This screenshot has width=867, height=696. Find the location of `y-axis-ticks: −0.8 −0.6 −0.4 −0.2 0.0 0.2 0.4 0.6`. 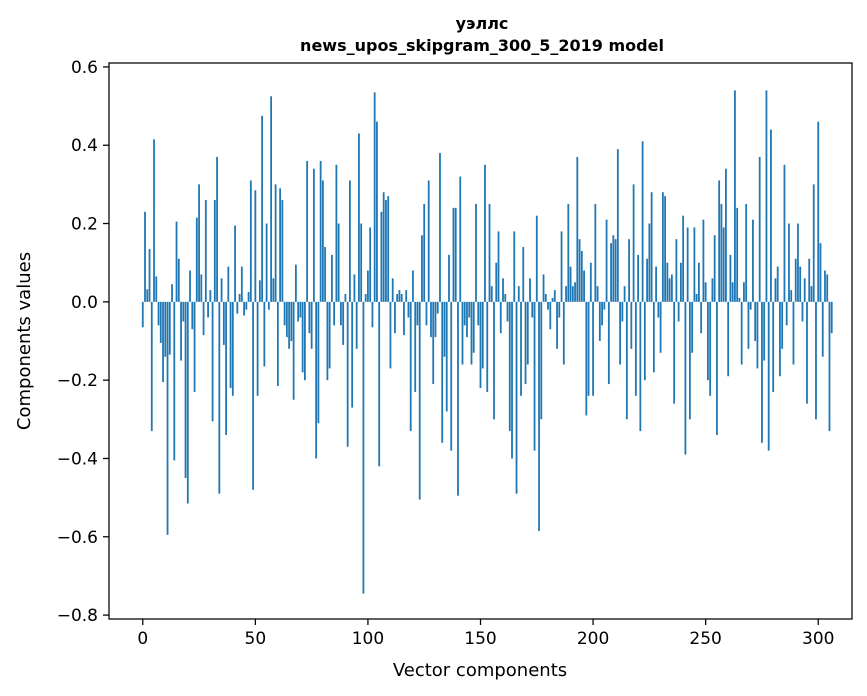

y-axis-ticks: −0.8 −0.6 −0.4 −0.2 0.0 0.2 0.4 0.6 is located at coordinates (83, 342).